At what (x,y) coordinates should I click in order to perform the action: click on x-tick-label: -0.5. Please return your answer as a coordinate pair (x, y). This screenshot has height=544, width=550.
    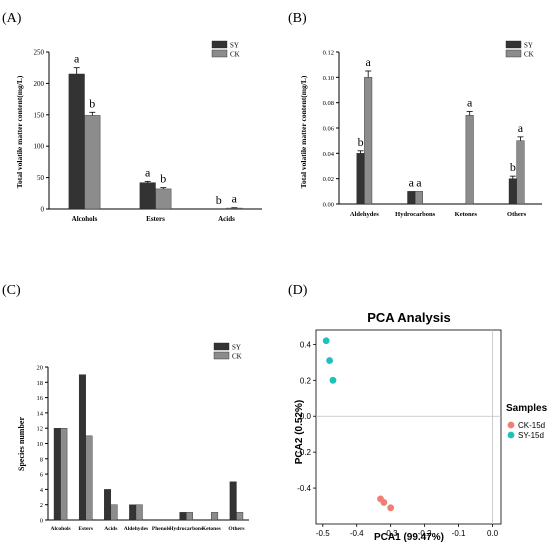
    Looking at the image, I should click on (323, 533).